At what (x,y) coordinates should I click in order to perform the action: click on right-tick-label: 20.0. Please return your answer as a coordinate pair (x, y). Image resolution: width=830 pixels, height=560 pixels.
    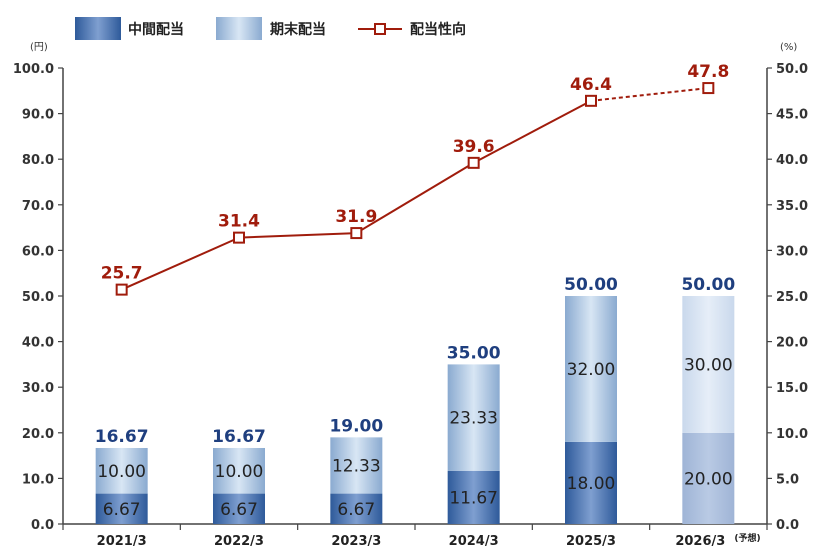
    Looking at the image, I should click on (792, 343).